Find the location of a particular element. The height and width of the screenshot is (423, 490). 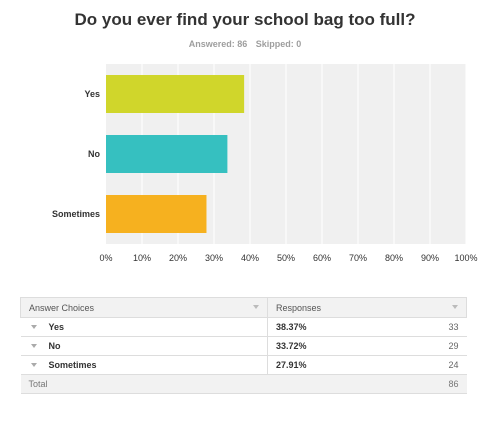

choice-label: Sometimes is located at coordinates (72, 365).